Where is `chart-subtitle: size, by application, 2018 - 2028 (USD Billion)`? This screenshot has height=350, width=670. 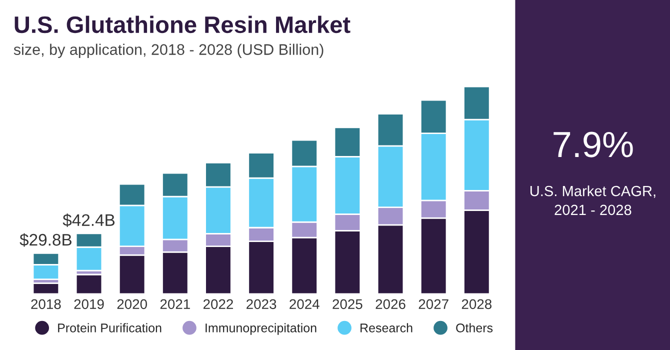 chart-subtitle: size, by application, 2018 - 2028 (USD Billion) is located at coordinates (169, 51).